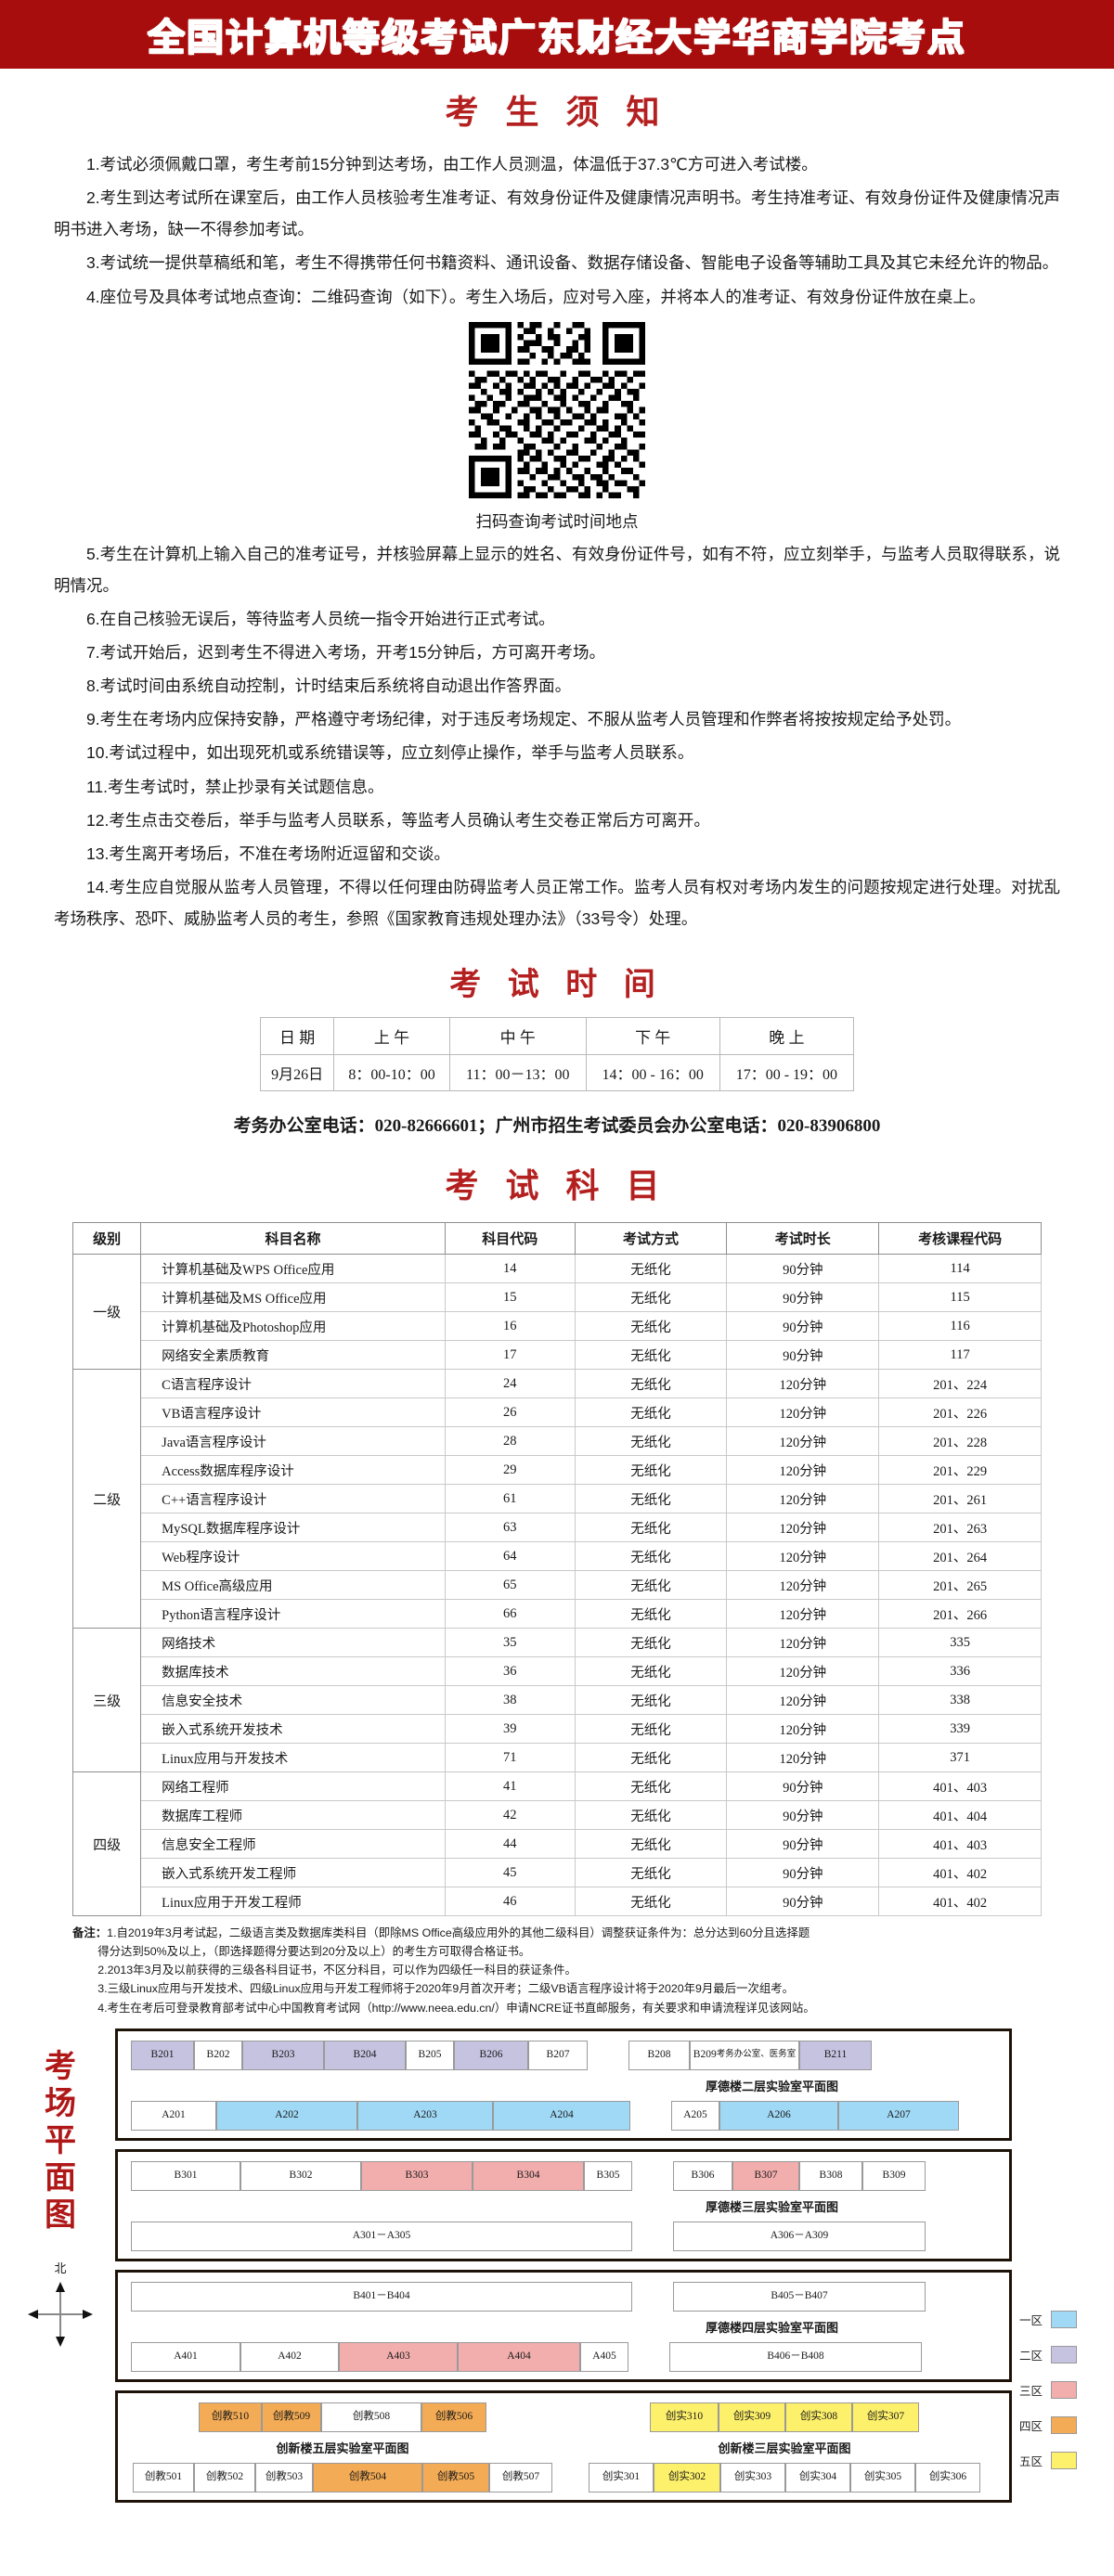  I want to click on room-group: B208 B209 考务办公室、医务室 B211, so click(750, 2055).